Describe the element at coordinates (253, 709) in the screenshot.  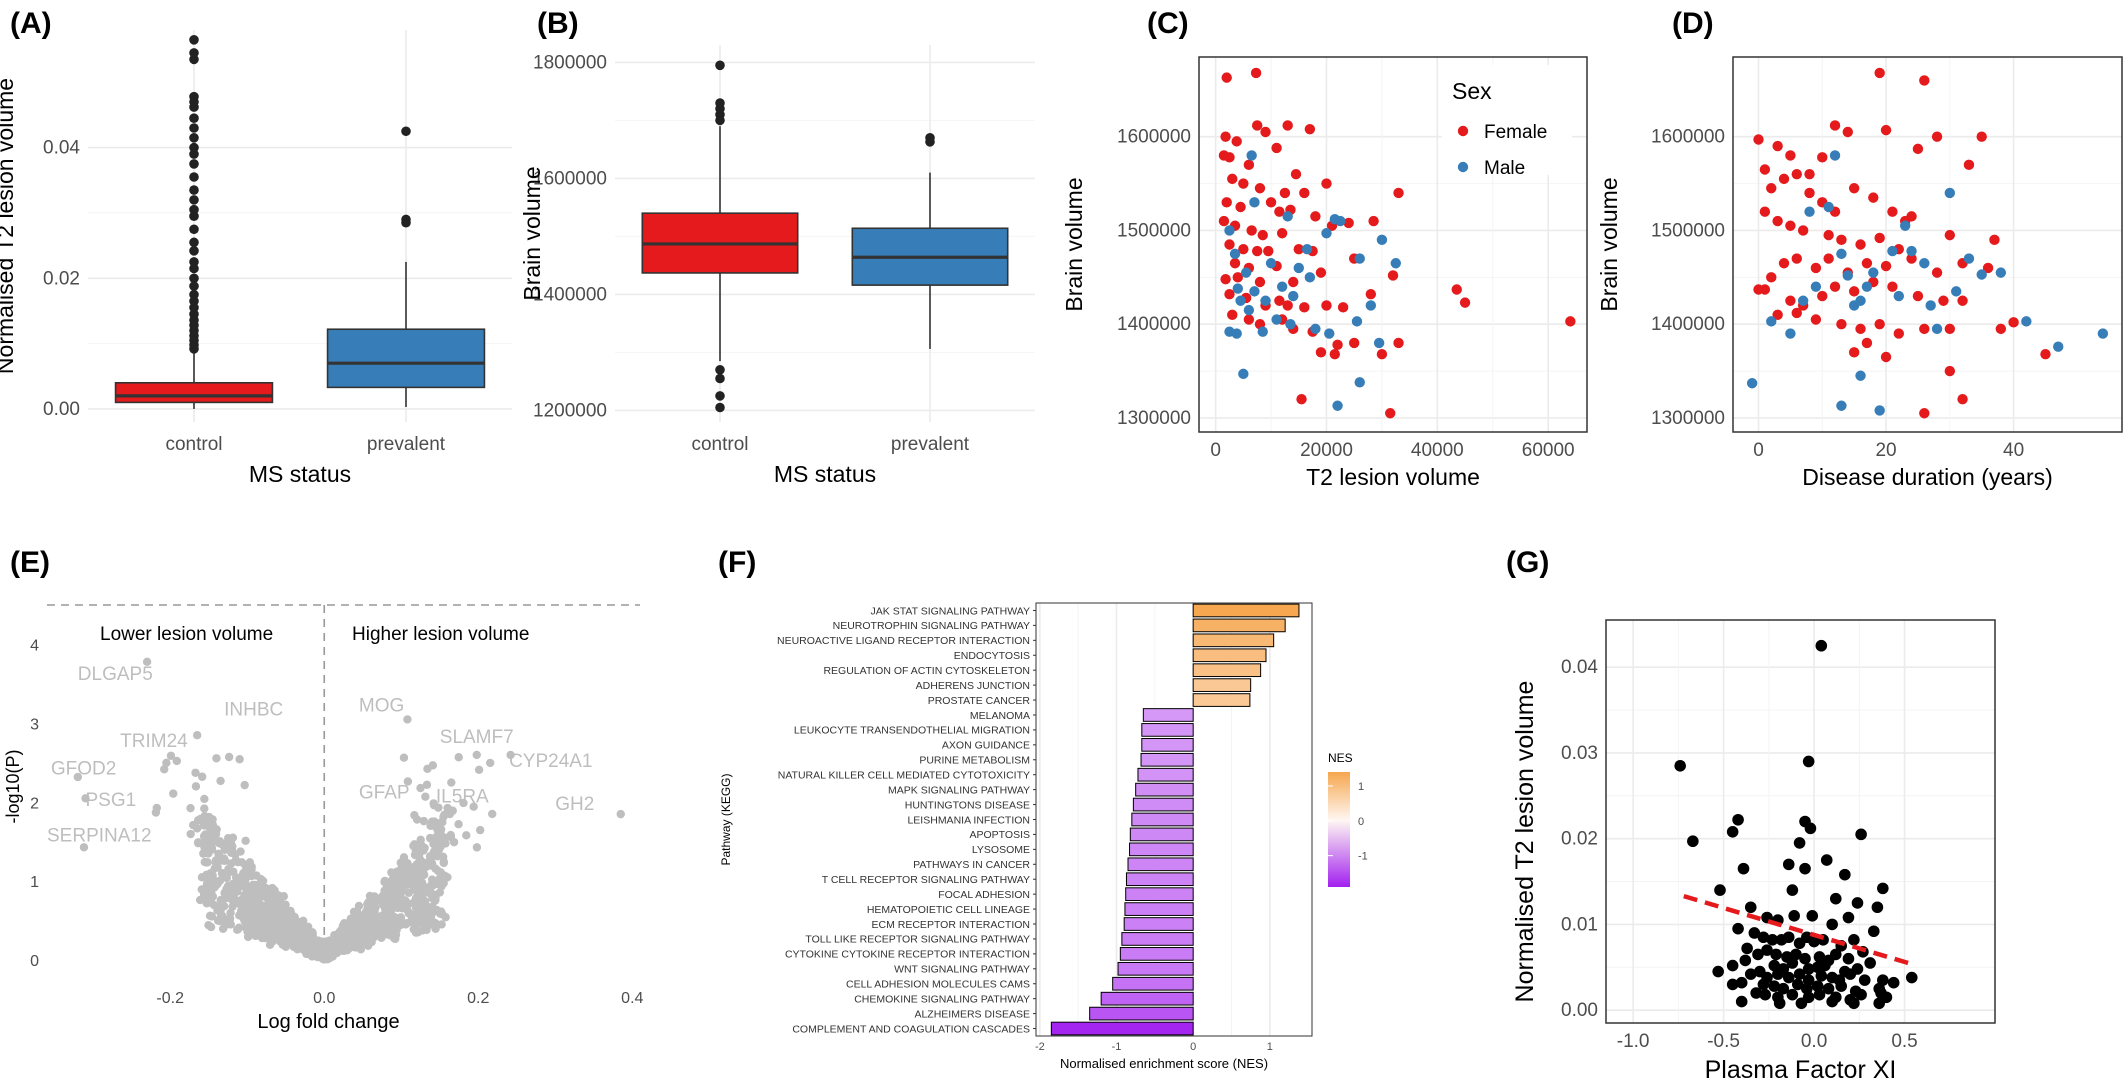
I see `gene-label: INHBC` at that location.